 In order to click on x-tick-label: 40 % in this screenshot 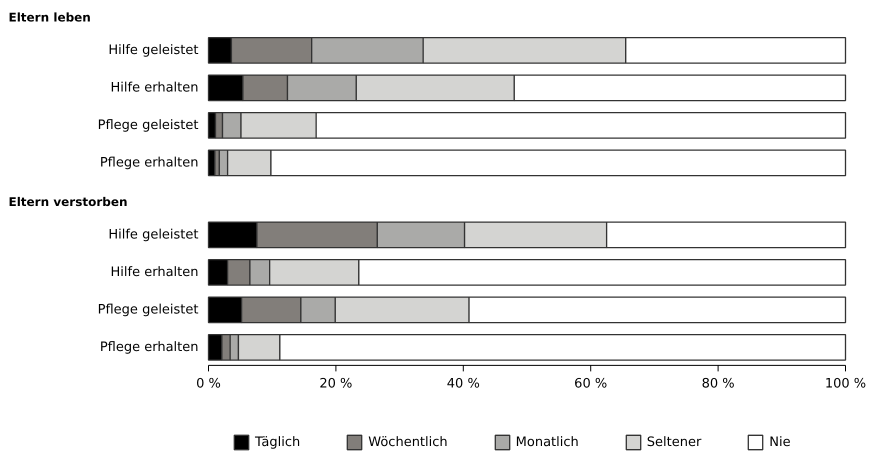, I will do `click(463, 384)`.